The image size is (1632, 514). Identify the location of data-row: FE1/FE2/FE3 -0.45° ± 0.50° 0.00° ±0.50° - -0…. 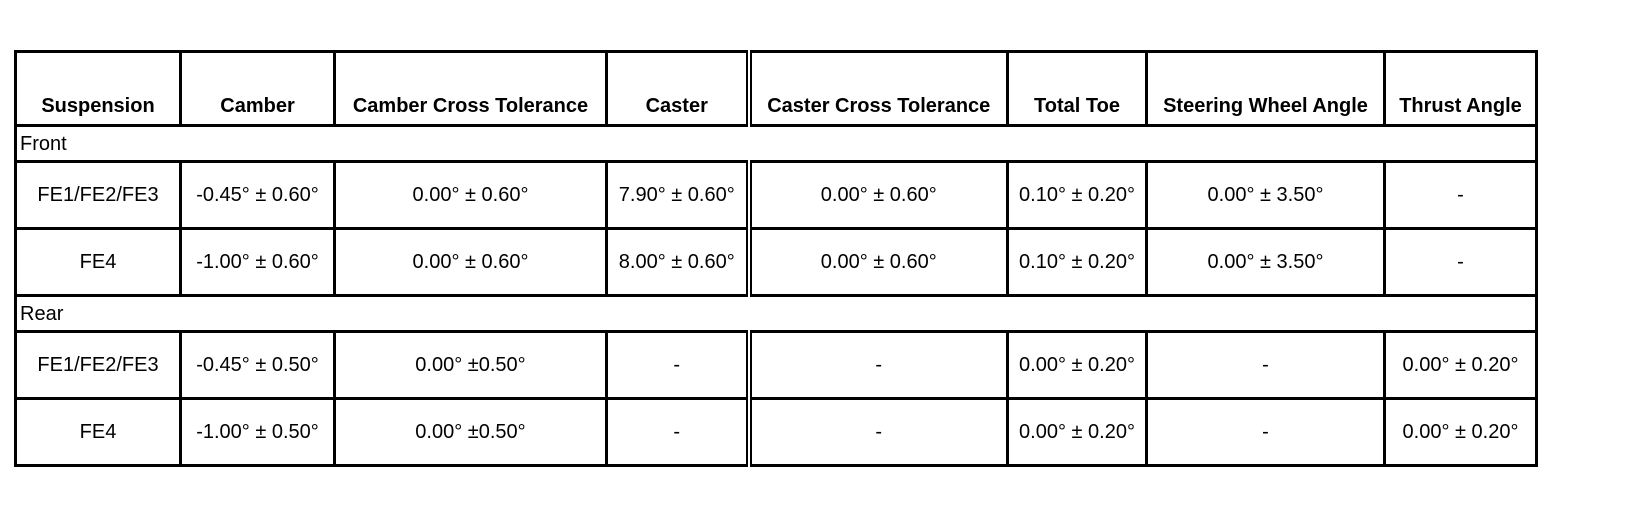
(776, 365).